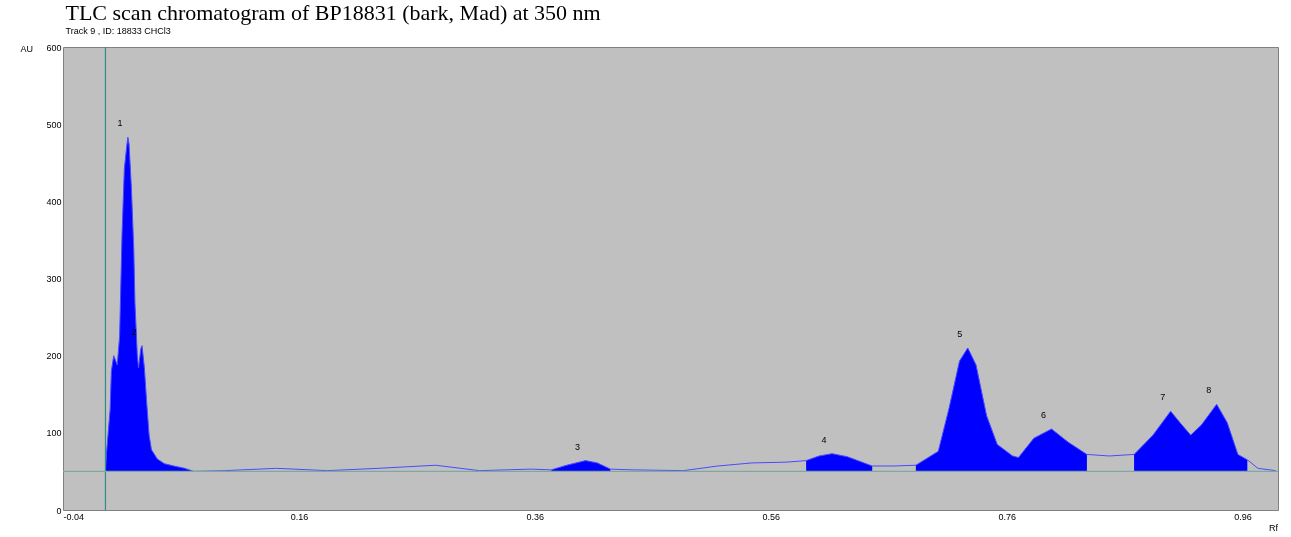 This screenshot has width=1291, height=537. I want to click on x-tick-label: 0.96, so click(1243, 516).